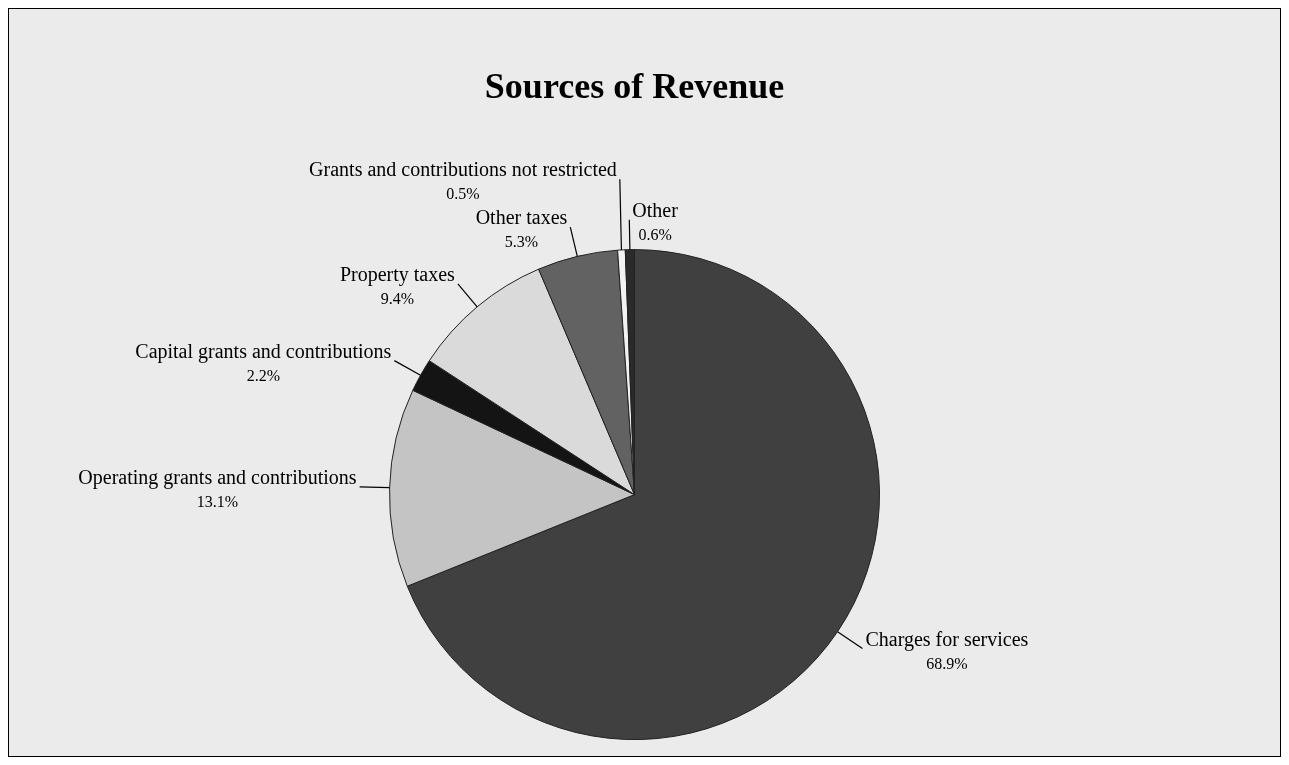 This screenshot has width=1289, height=765. I want to click on slice-label: Property taxes, so click(397, 275).